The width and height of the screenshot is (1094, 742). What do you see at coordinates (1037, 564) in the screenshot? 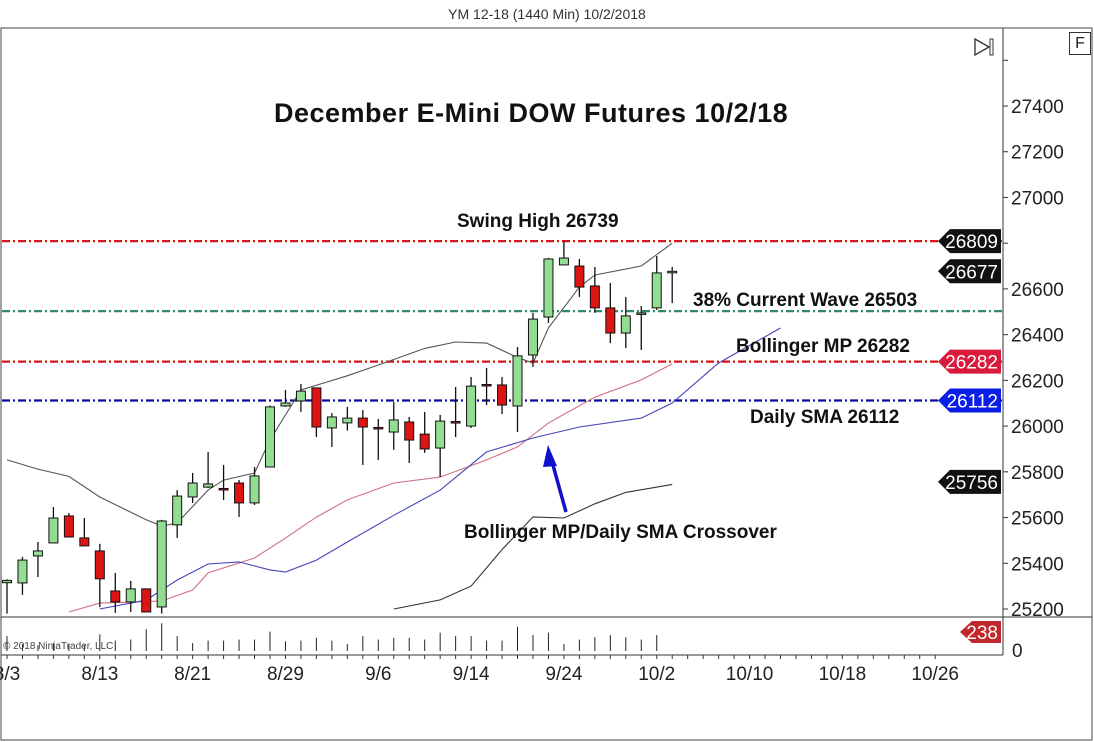
I see `y-tick-label: 25400` at bounding box center [1037, 564].